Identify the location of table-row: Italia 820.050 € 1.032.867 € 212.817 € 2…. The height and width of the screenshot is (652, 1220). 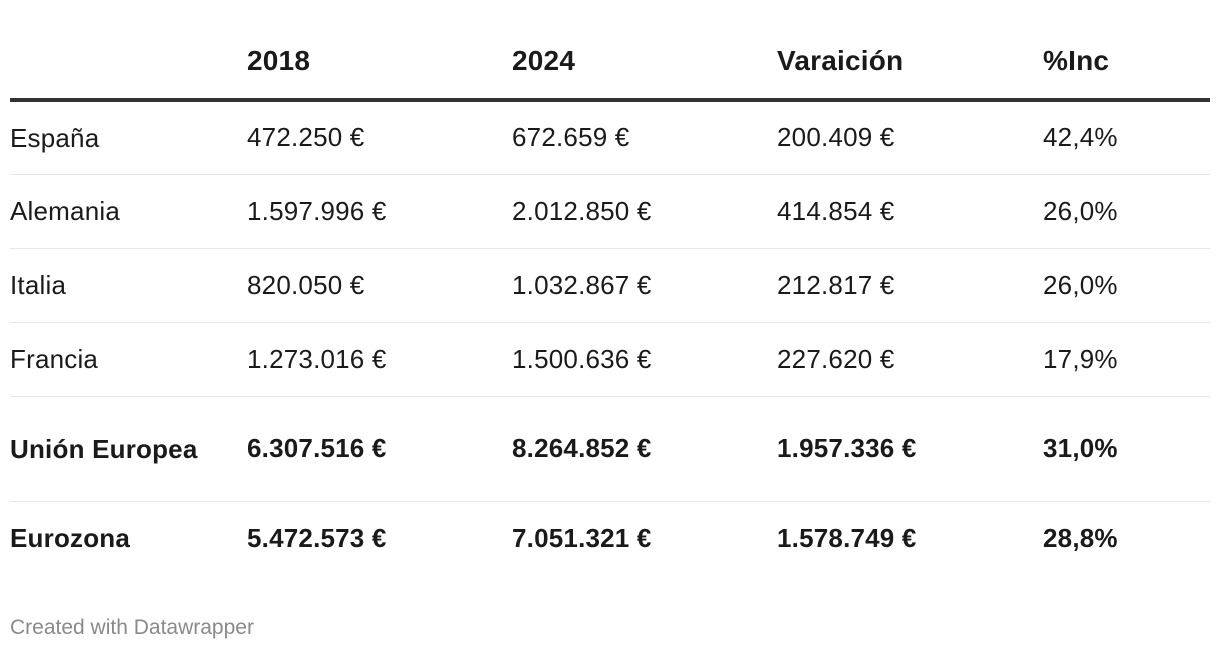
(610, 285).